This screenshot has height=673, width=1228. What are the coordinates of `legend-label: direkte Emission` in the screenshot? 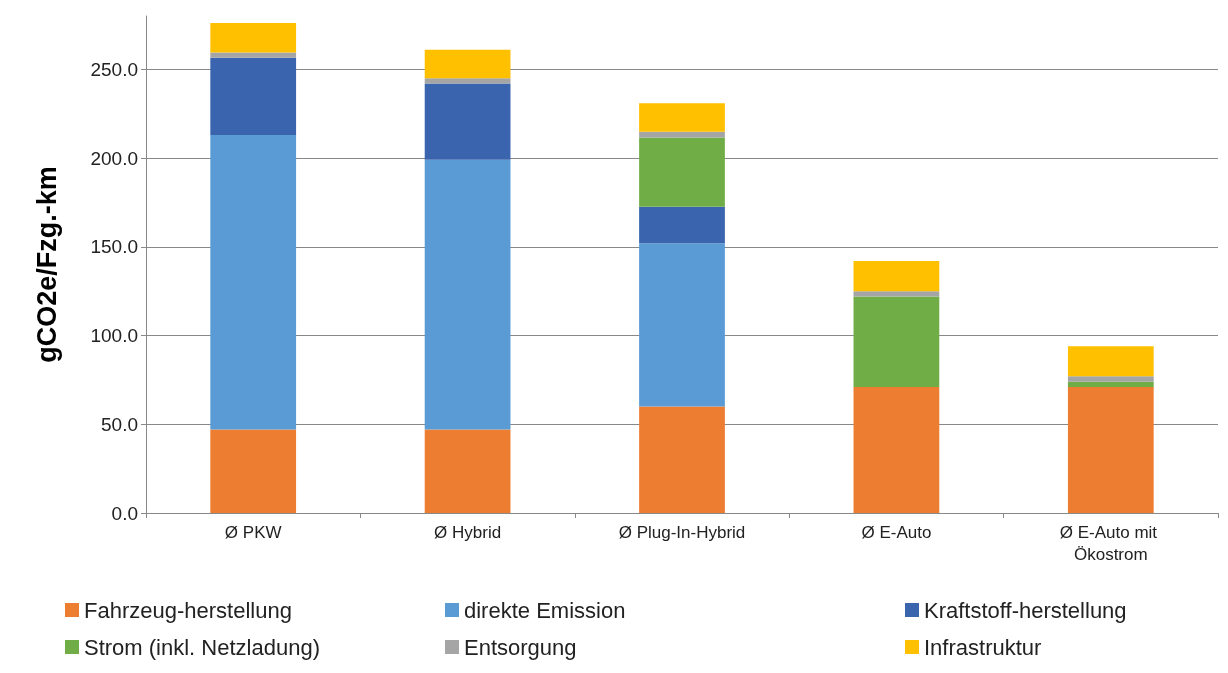 It's located at (545, 610).